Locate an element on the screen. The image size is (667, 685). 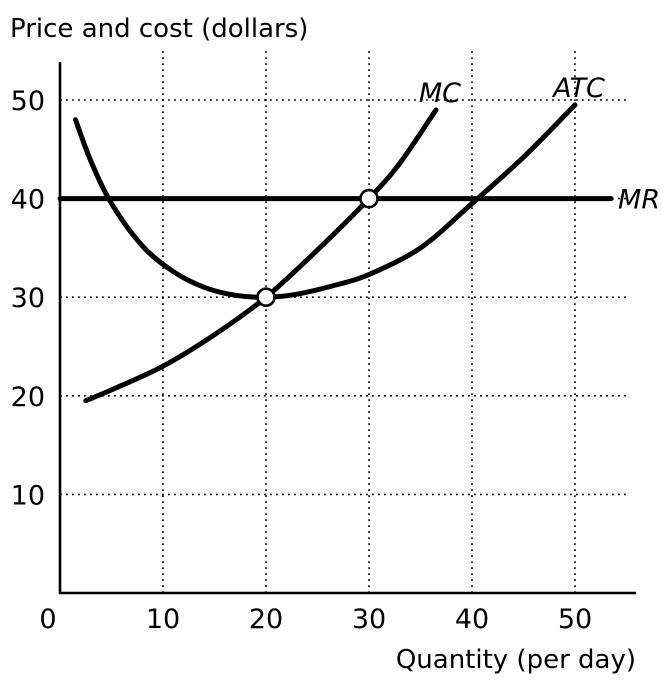
y-axis-label: Price and cost (dollars) is located at coordinates (159, 29).